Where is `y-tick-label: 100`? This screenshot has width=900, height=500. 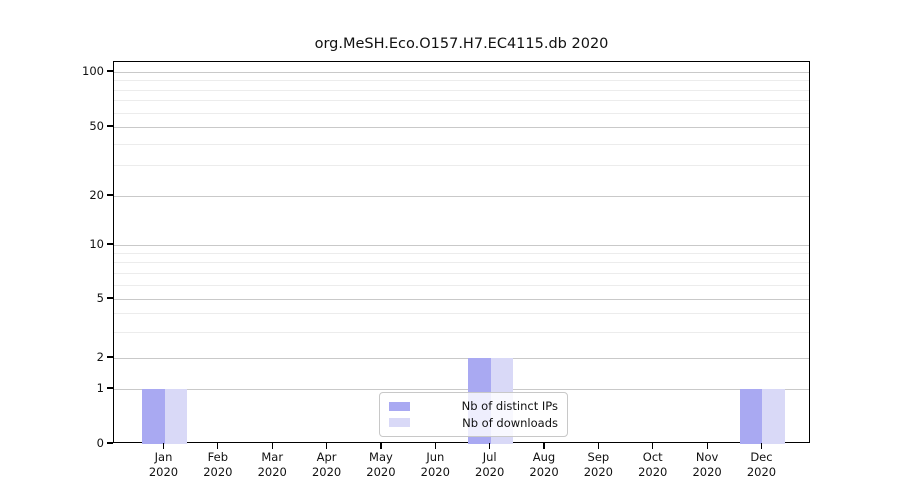
y-tick-label: 100 is located at coordinates (93, 71).